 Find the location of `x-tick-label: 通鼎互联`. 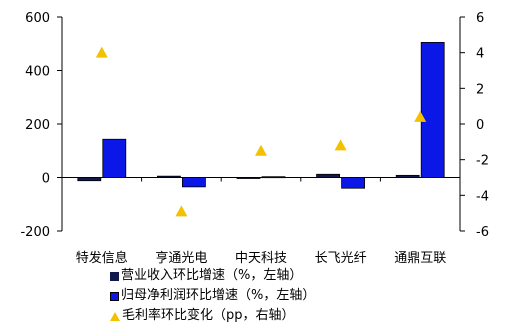

x-tick-label: 通鼎互联 is located at coordinates (420, 258).